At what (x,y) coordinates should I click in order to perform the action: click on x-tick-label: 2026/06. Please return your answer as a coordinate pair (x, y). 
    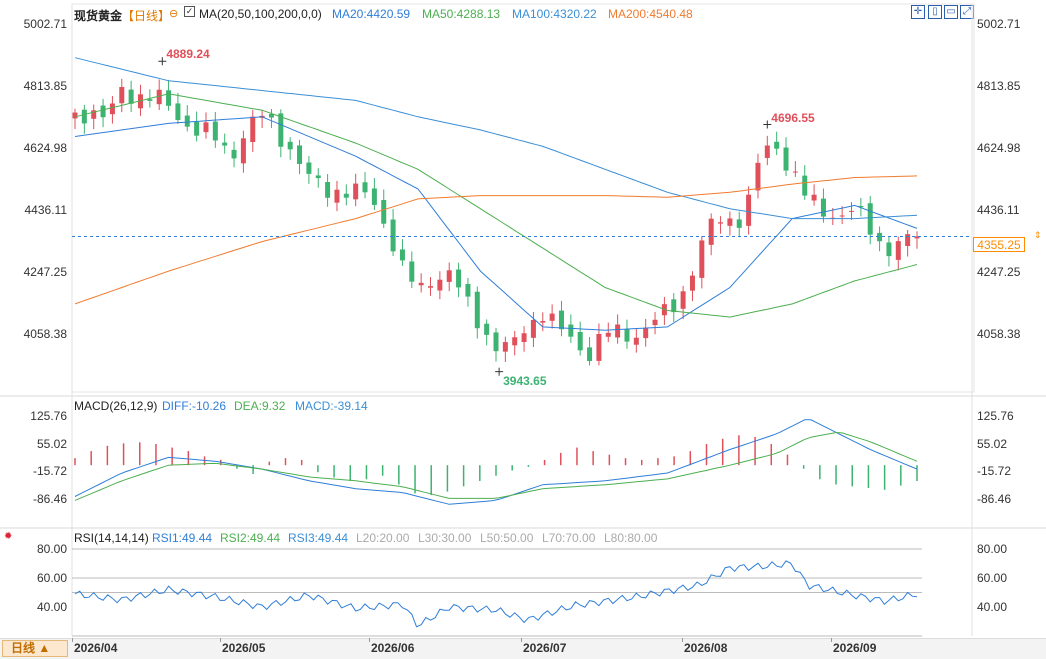
    Looking at the image, I should click on (393, 648).